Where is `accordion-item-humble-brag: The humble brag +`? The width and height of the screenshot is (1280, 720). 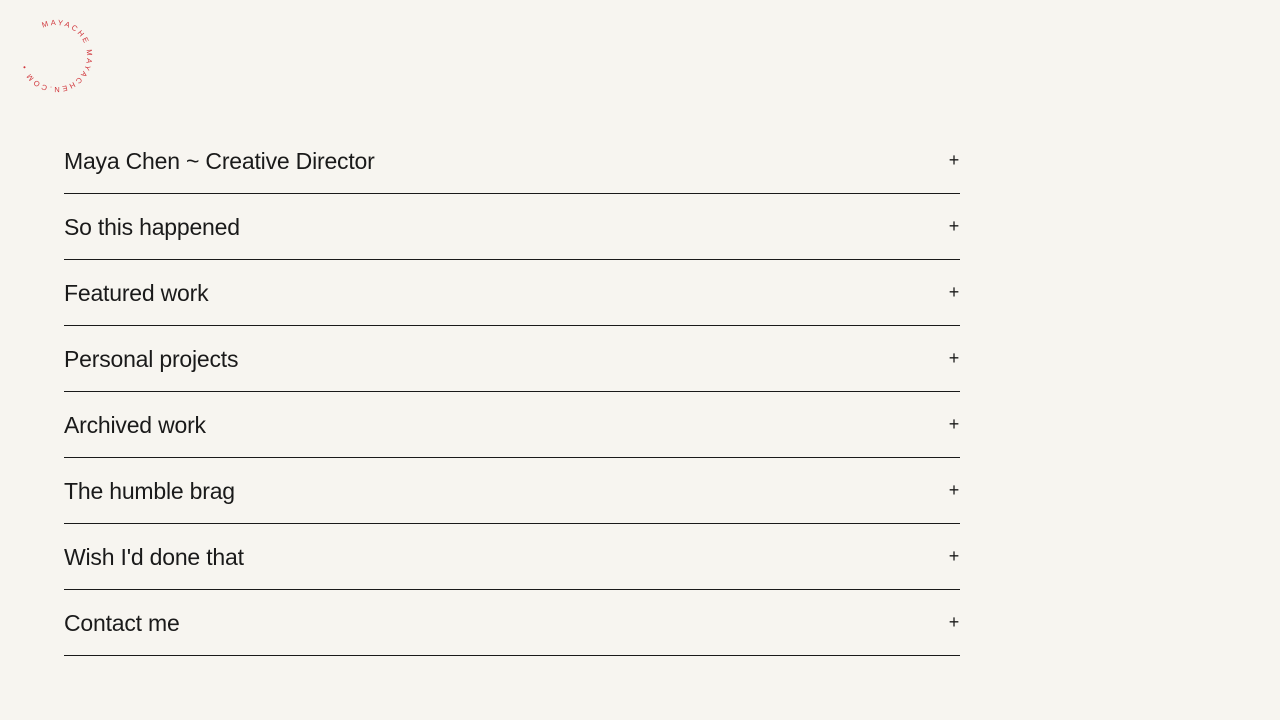
accordion-item-humble-brag: The humble brag + is located at coordinates (512, 491).